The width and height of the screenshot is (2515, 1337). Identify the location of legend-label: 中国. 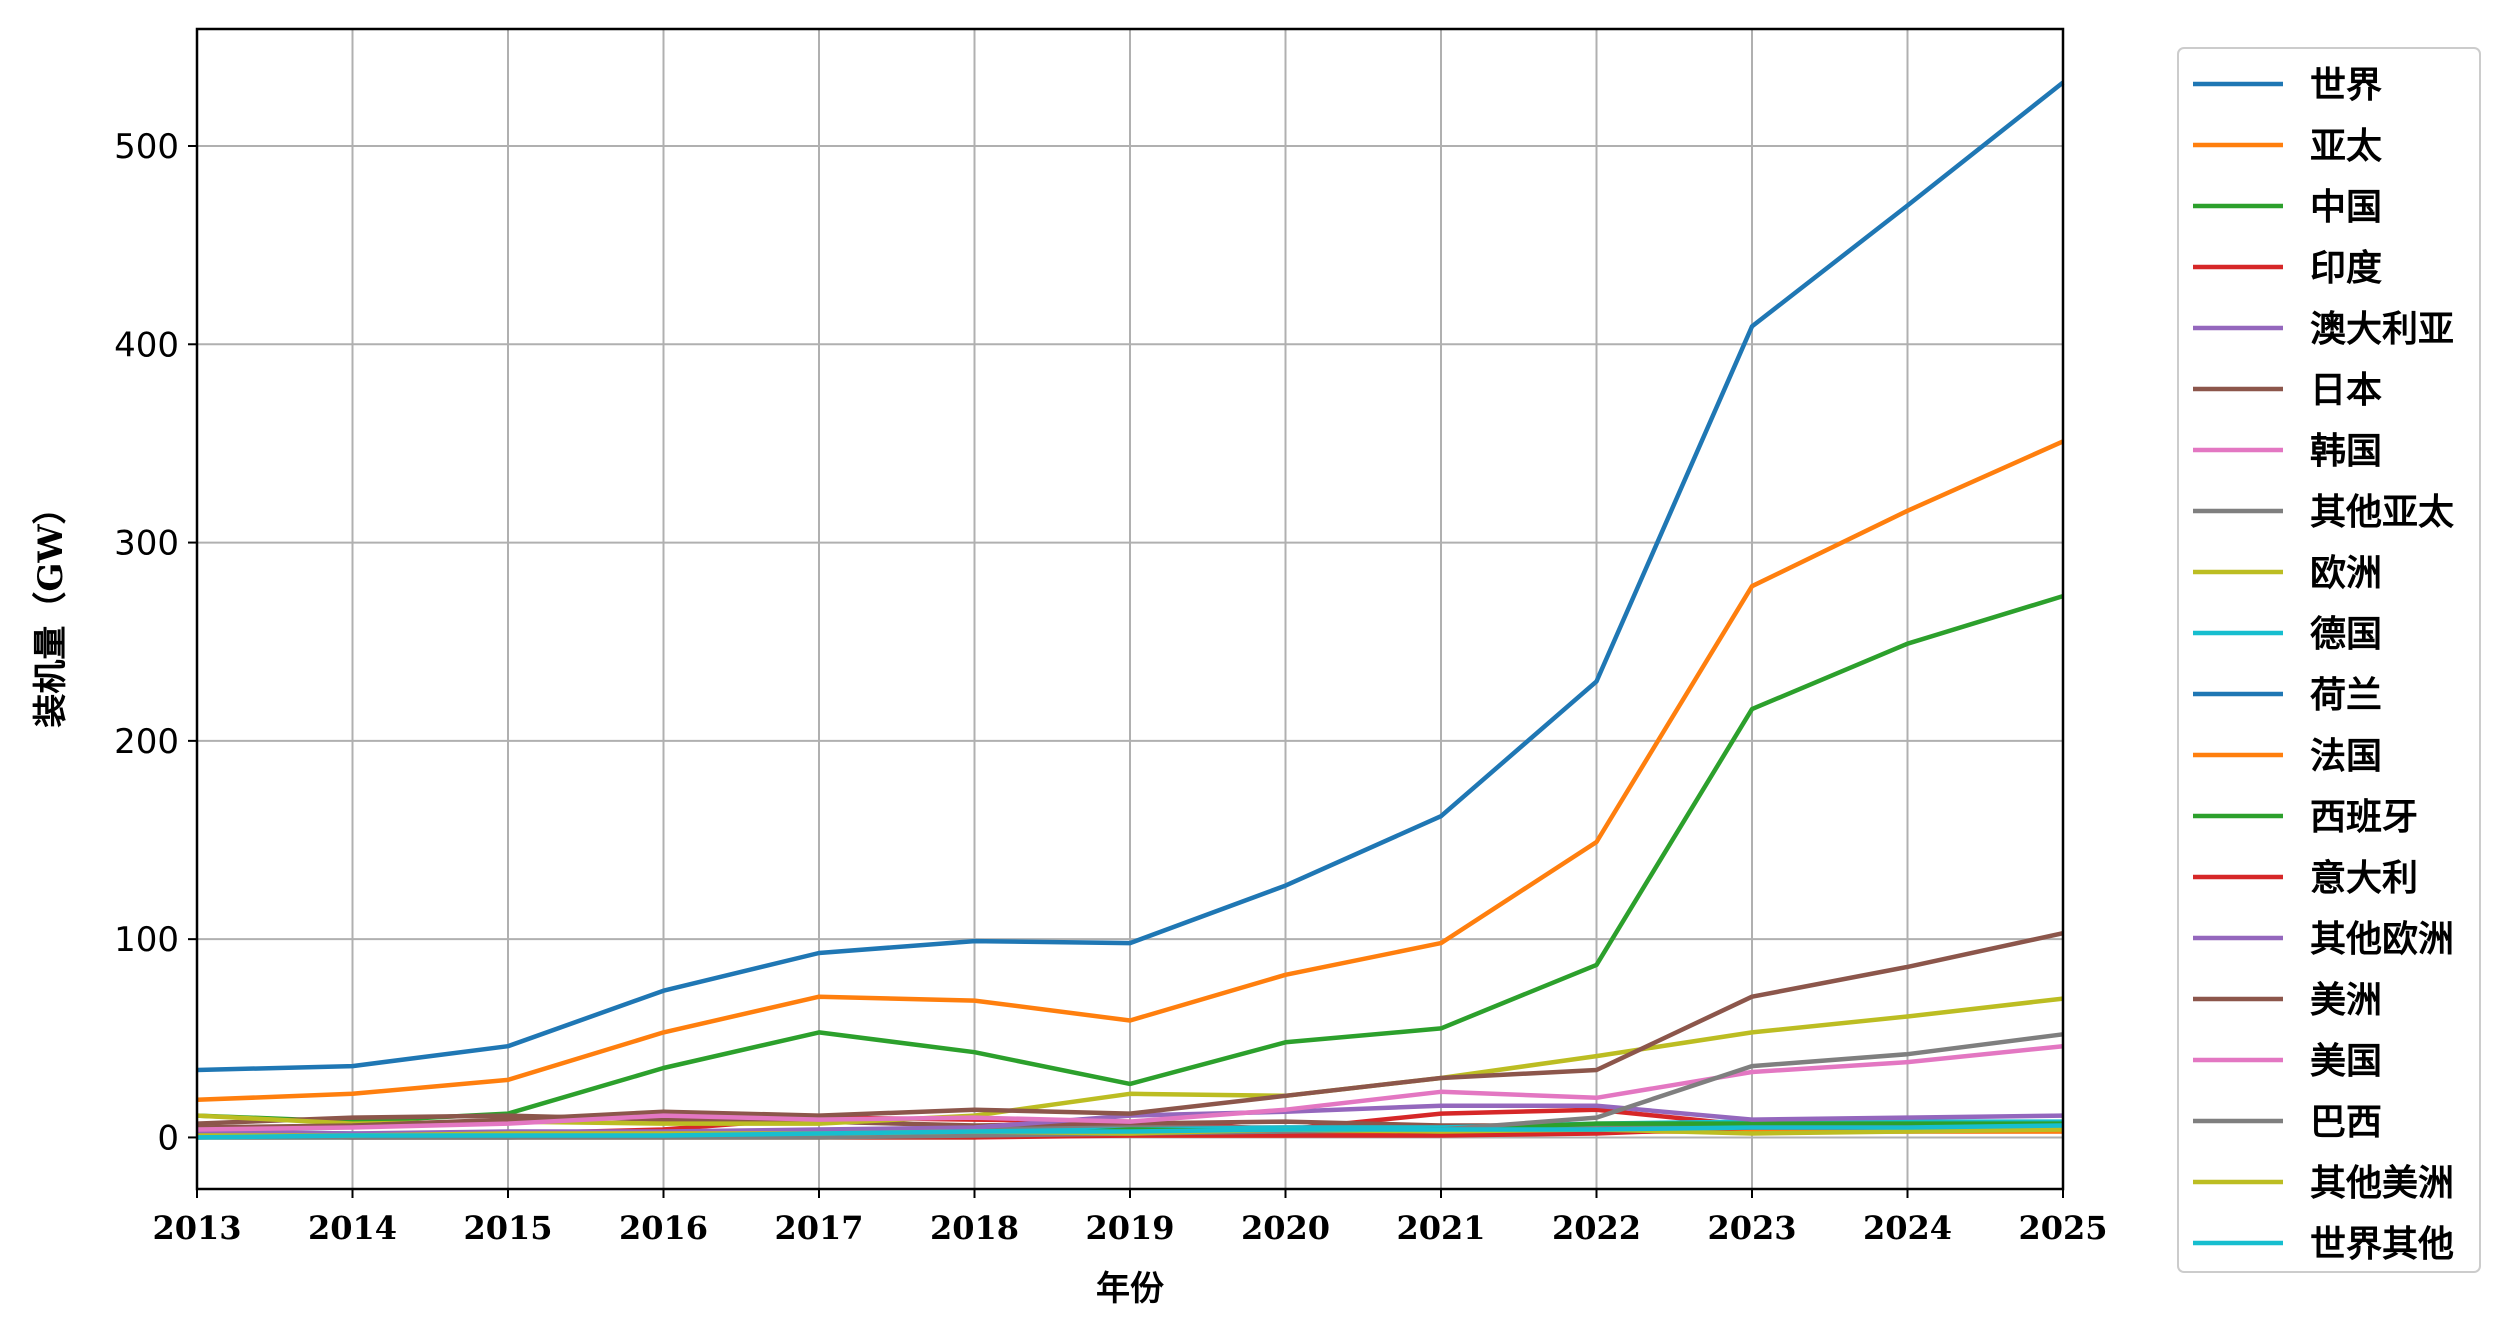
(2346, 207).